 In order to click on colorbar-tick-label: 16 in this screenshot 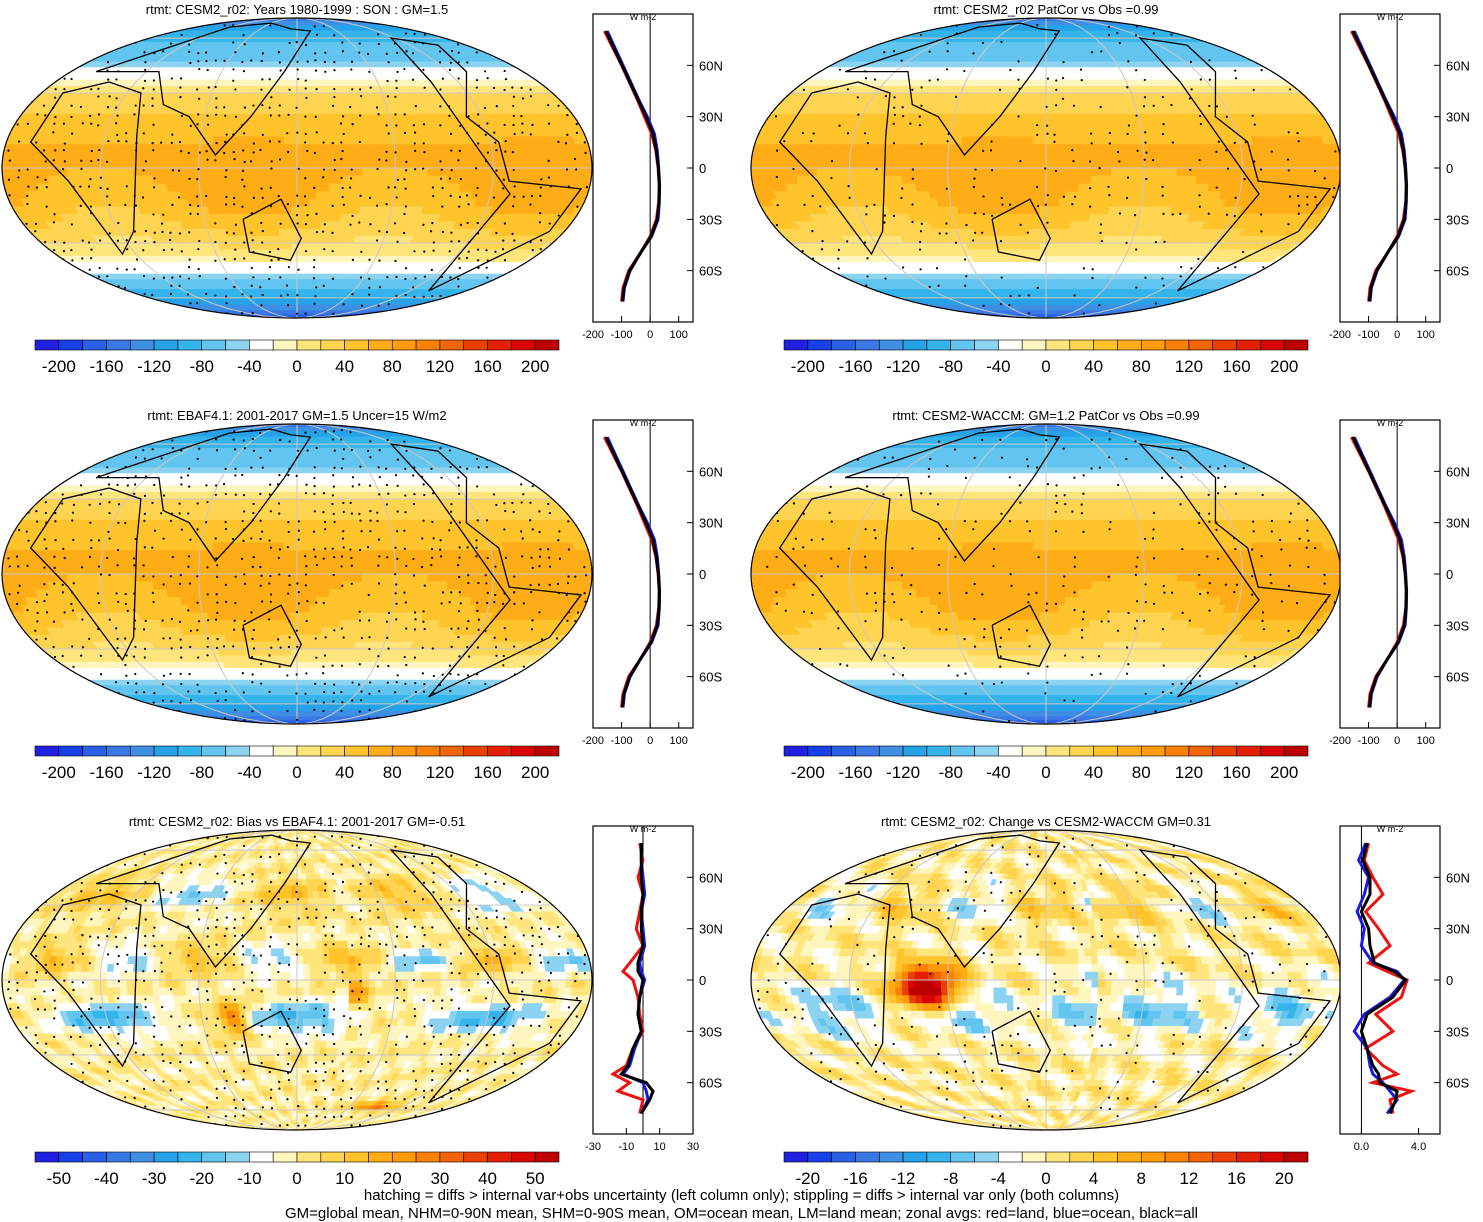, I will do `click(1236, 1178)`.